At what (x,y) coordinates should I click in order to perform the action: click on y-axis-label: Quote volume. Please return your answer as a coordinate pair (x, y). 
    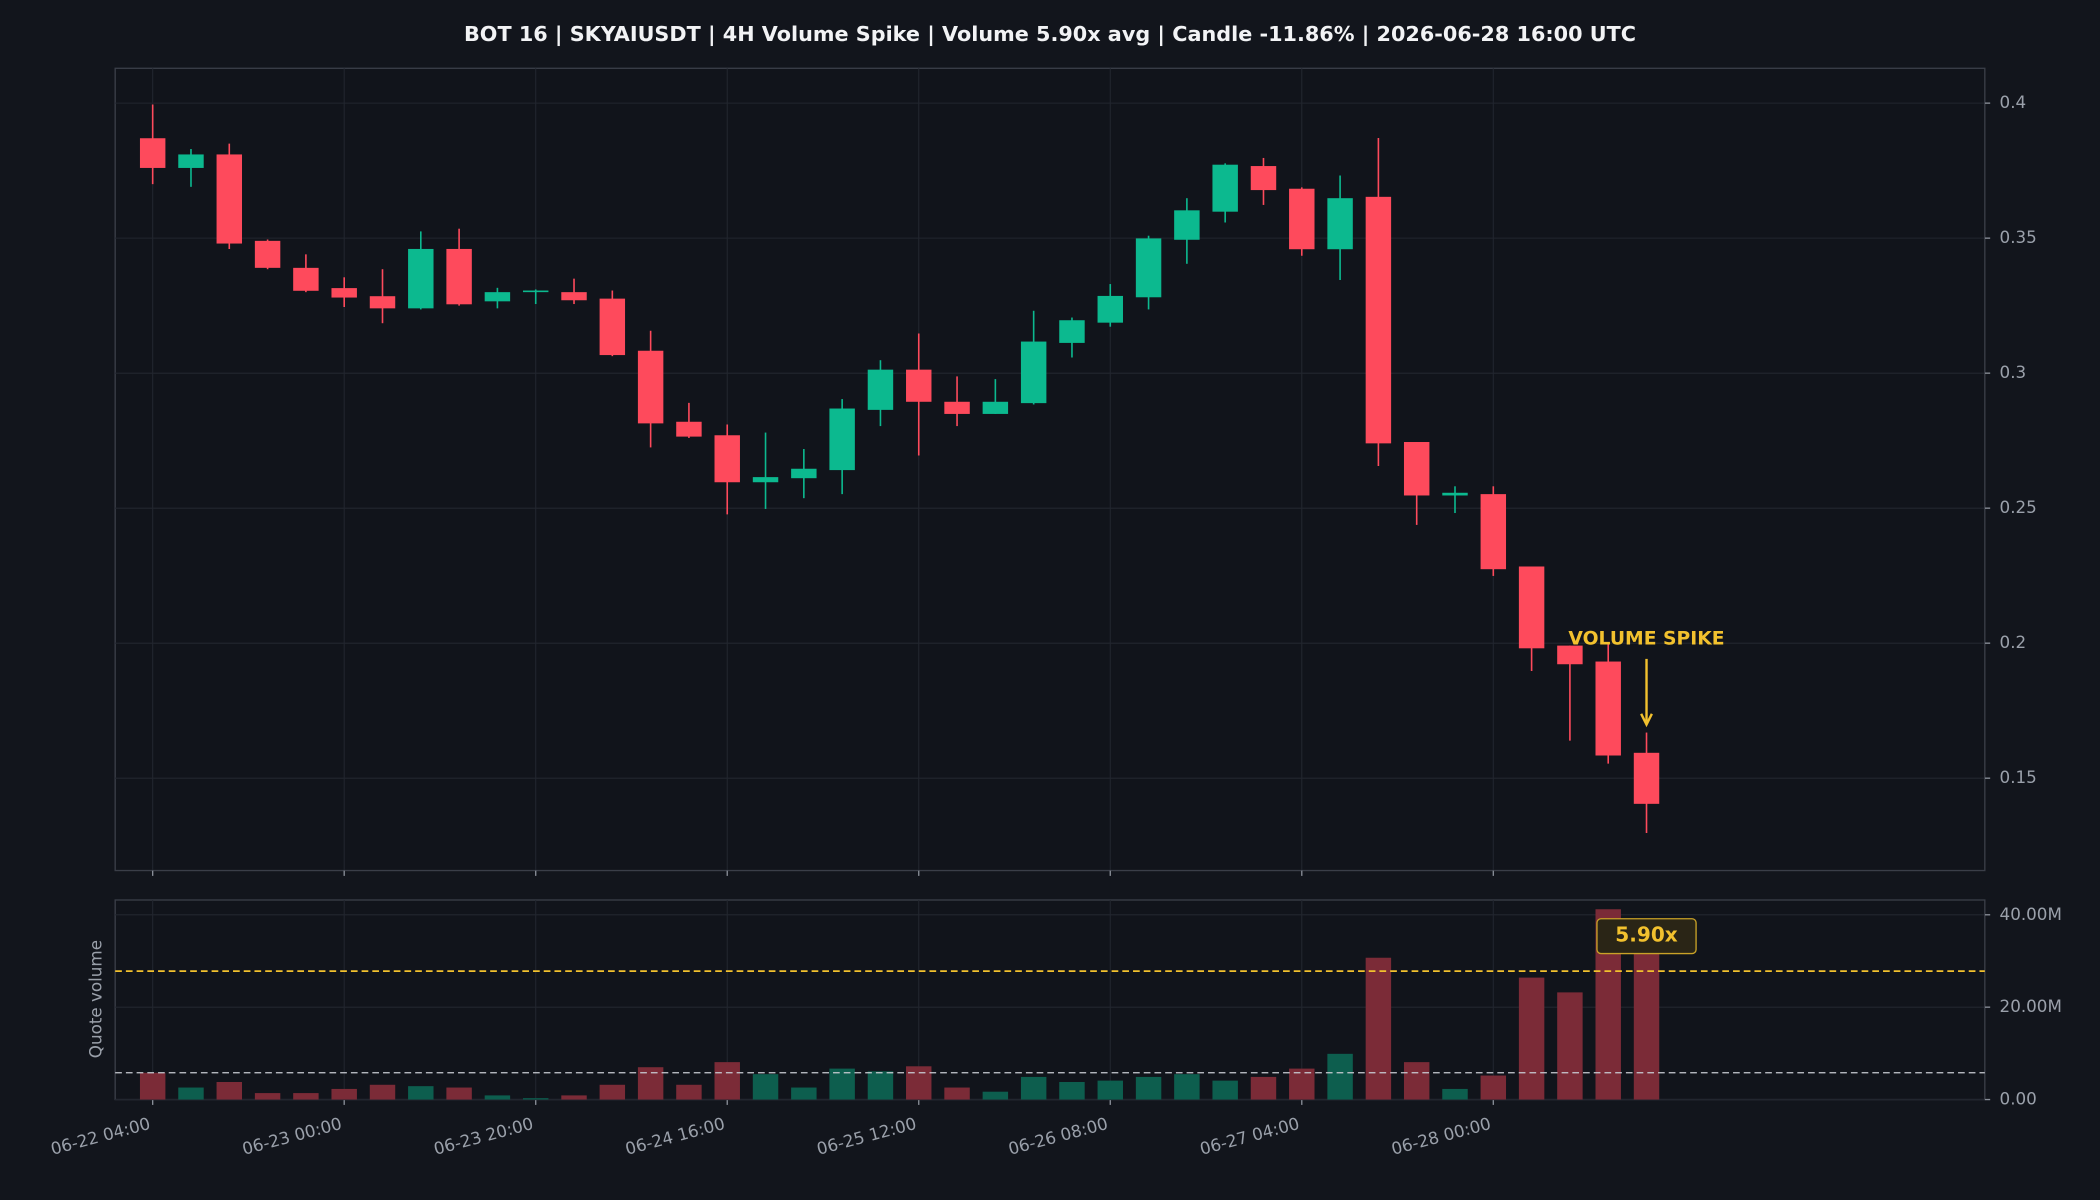
    Looking at the image, I should click on (95, 999).